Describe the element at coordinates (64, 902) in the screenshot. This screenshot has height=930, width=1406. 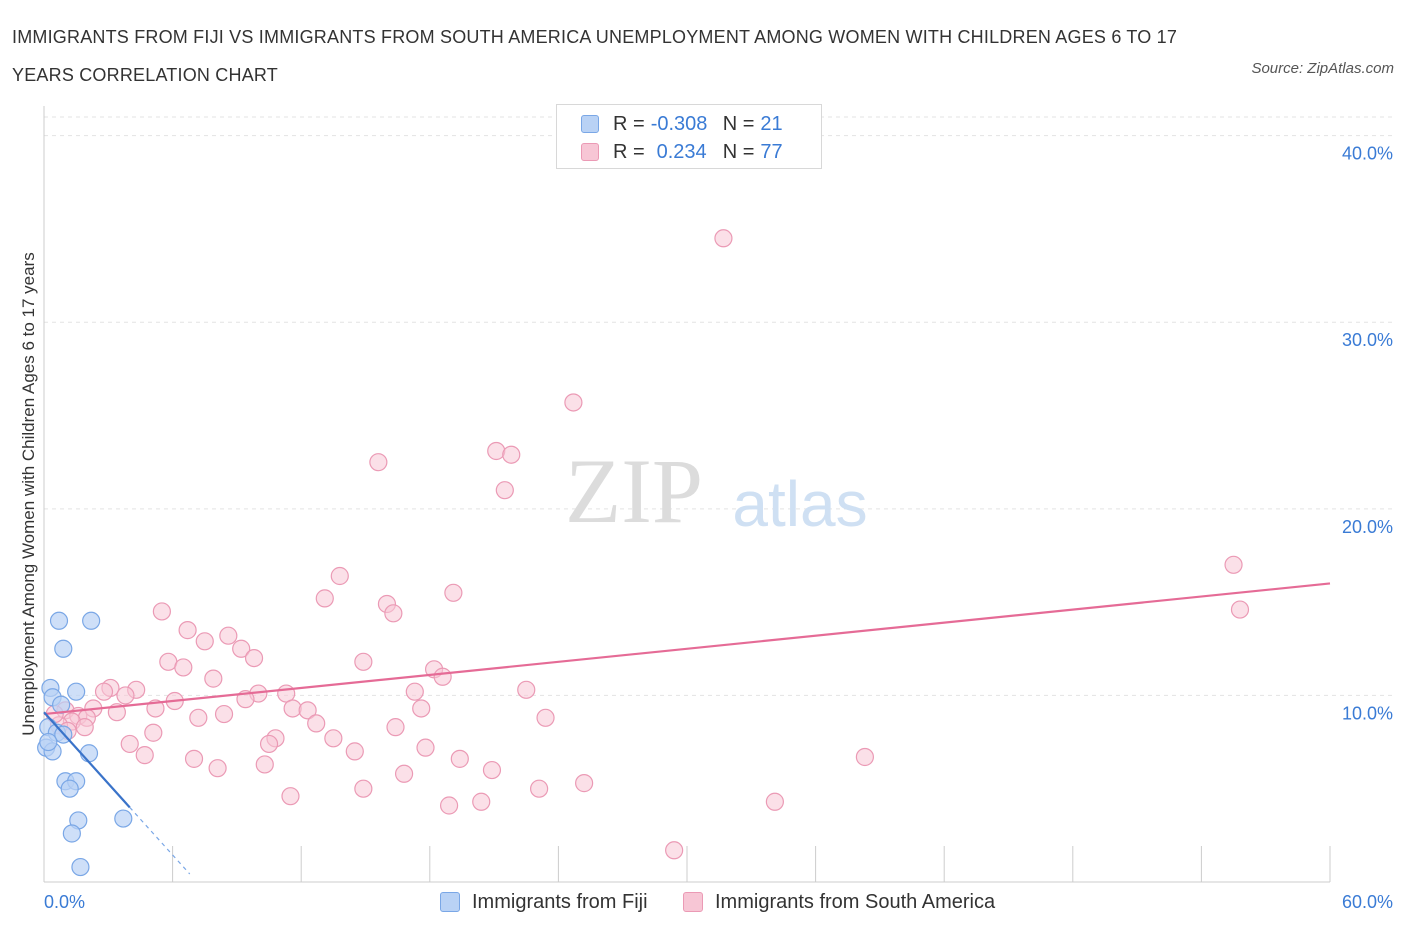
I see `x-tick-label-min: 0.0%` at that location.